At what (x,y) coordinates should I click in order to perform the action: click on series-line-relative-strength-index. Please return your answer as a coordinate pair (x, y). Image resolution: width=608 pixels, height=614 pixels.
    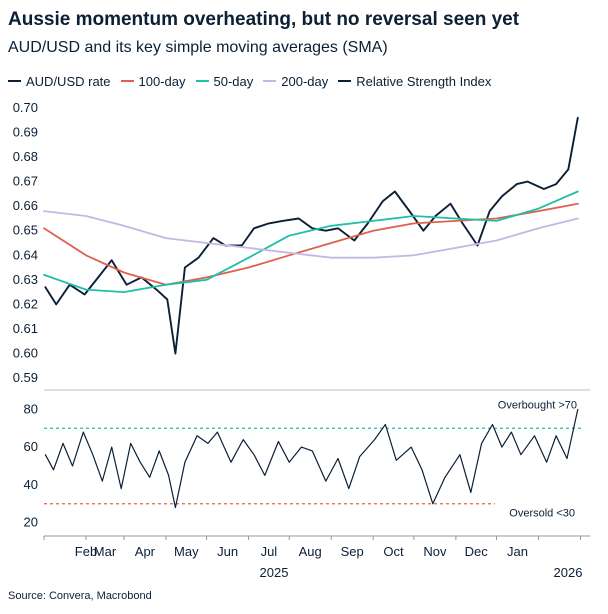
    Looking at the image, I should click on (311, 458).